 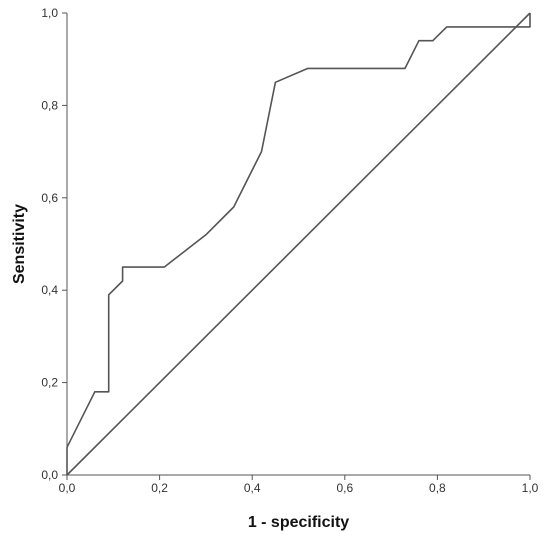 I want to click on y-tick-label: 1,0, so click(x=49, y=13).